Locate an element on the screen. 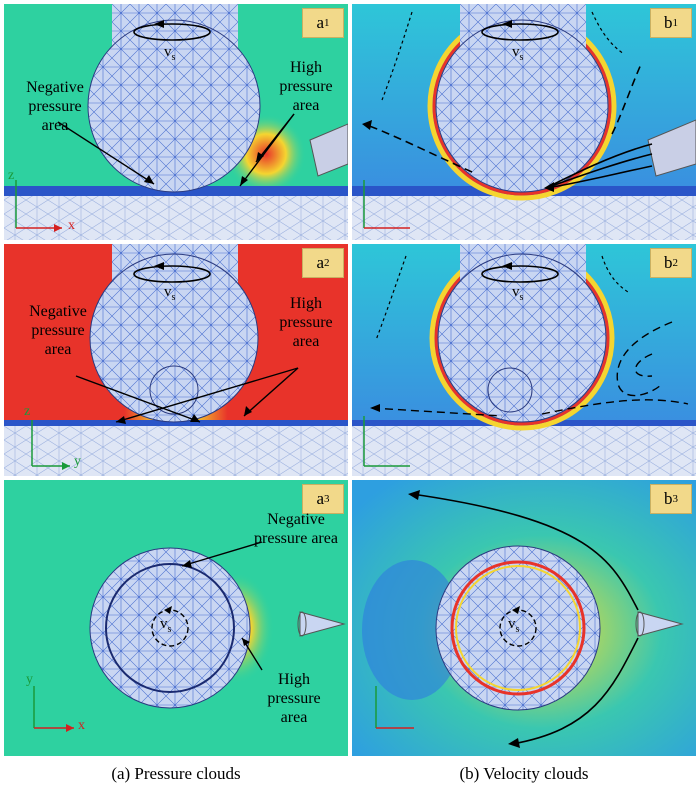  panel-b1-image is located at coordinates (524, 122).